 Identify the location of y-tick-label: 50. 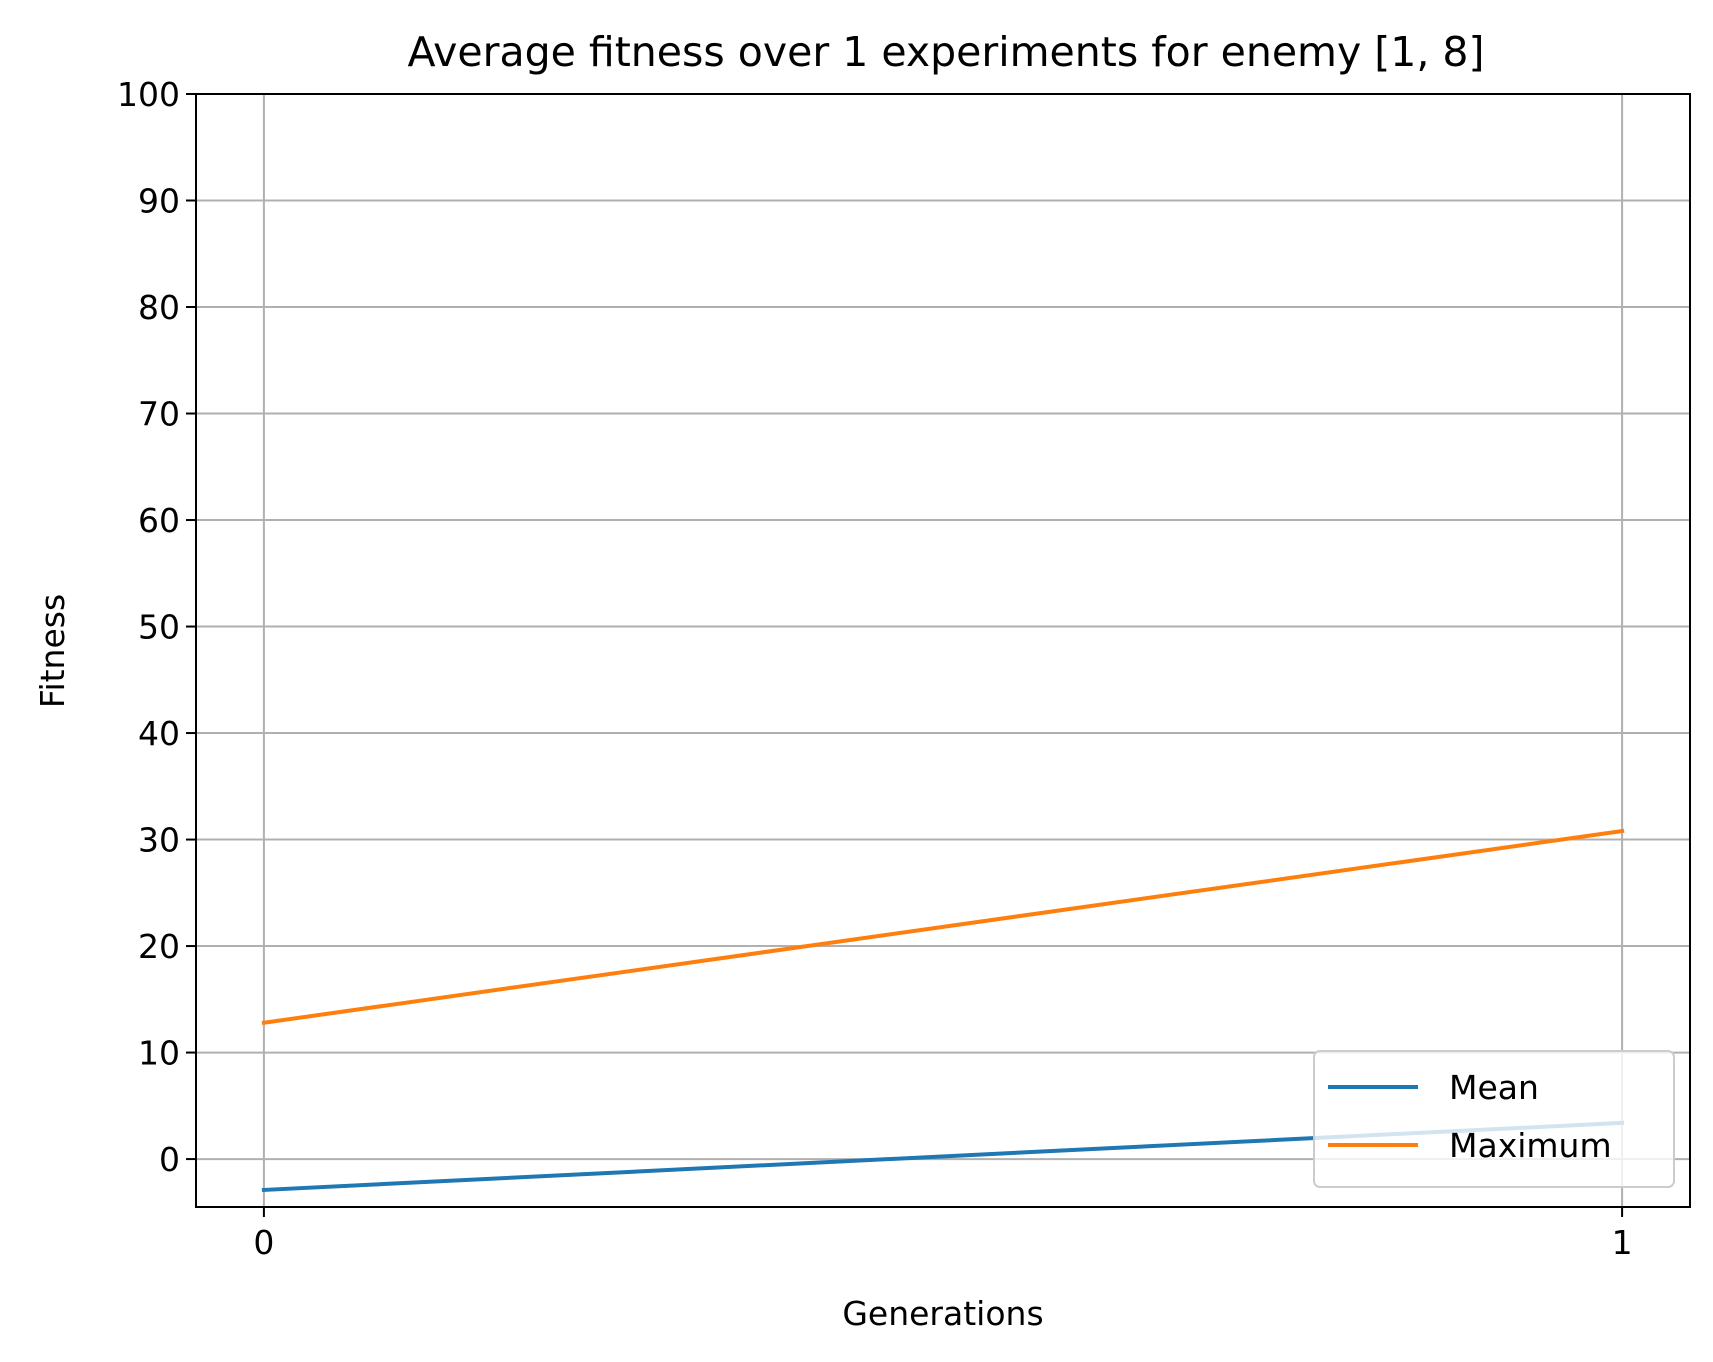
(159, 627).